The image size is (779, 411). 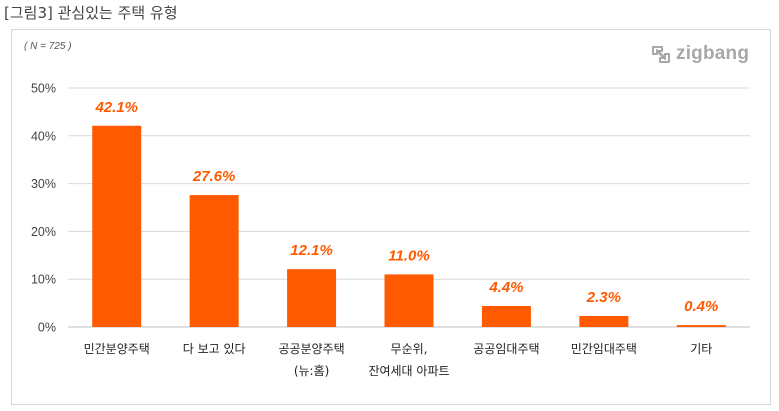 I want to click on category-label: 다 보고 있다, so click(x=214, y=349).